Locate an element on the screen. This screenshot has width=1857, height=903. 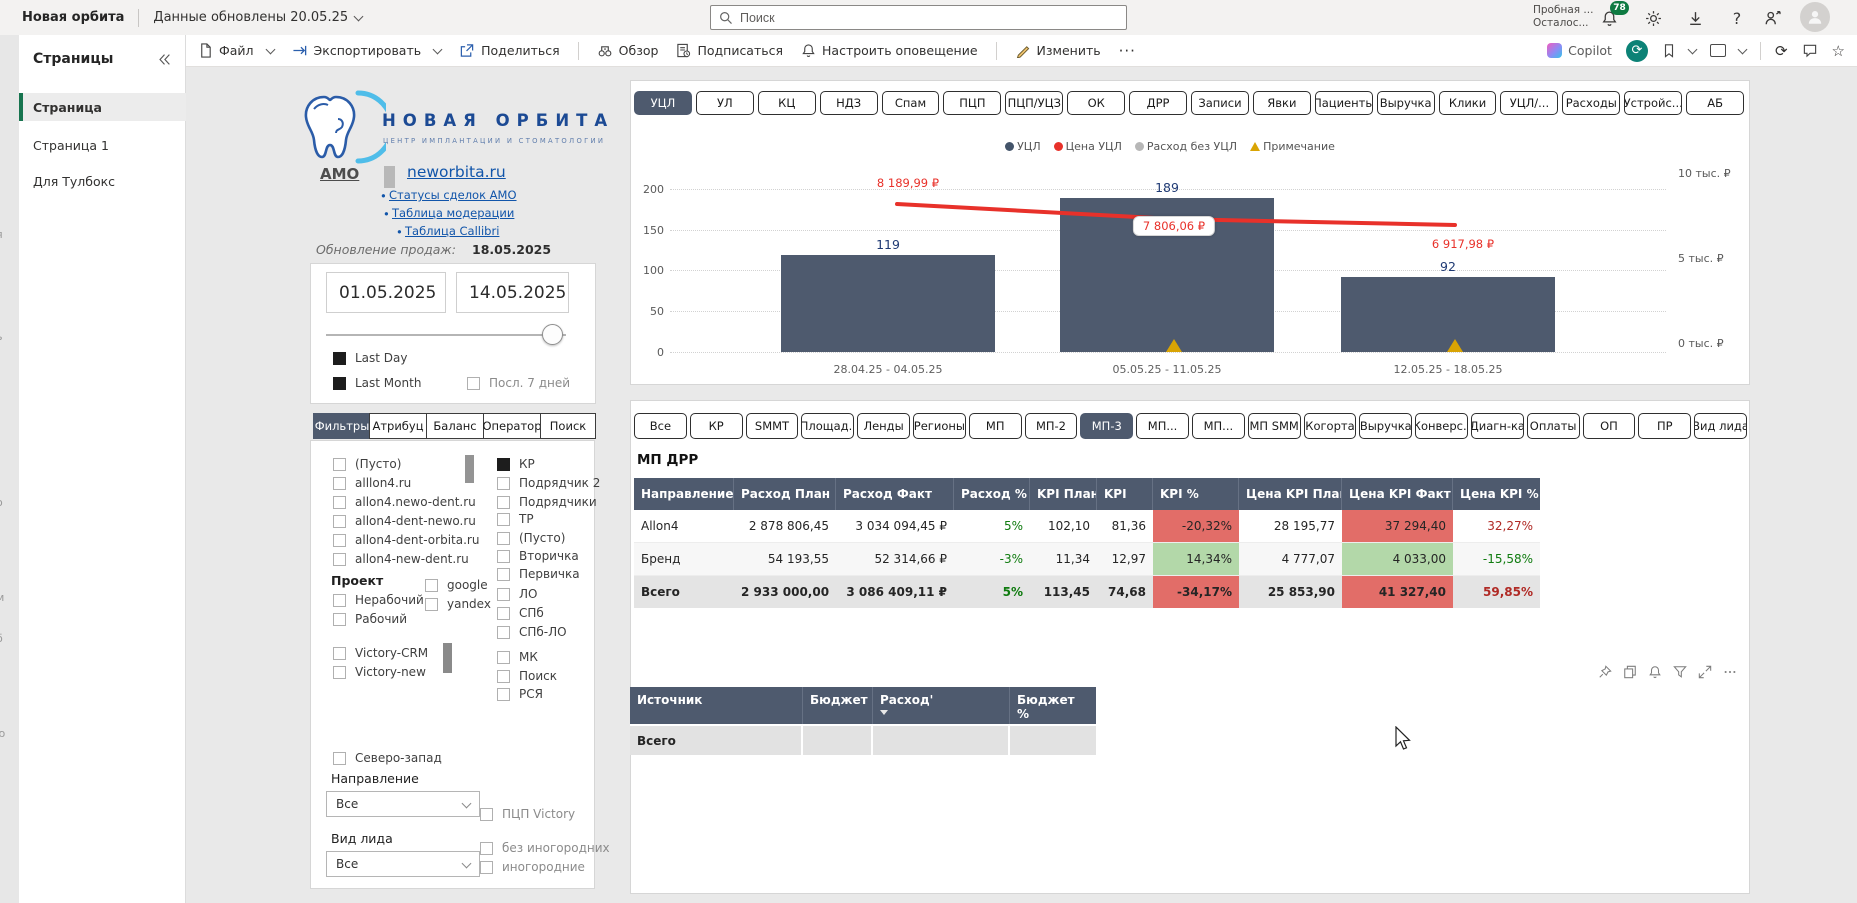
amo-statuses-link: Статусы сделок АМО is located at coordinates (453, 195).